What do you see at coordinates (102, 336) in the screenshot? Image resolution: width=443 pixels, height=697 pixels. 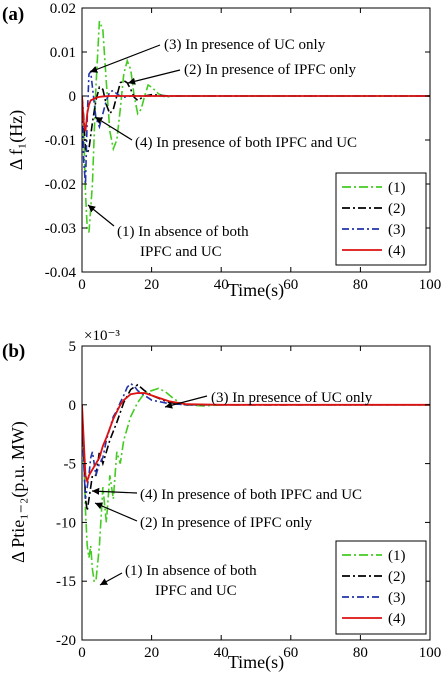 I see `y-exponent-label: ×10⁻³` at bounding box center [102, 336].